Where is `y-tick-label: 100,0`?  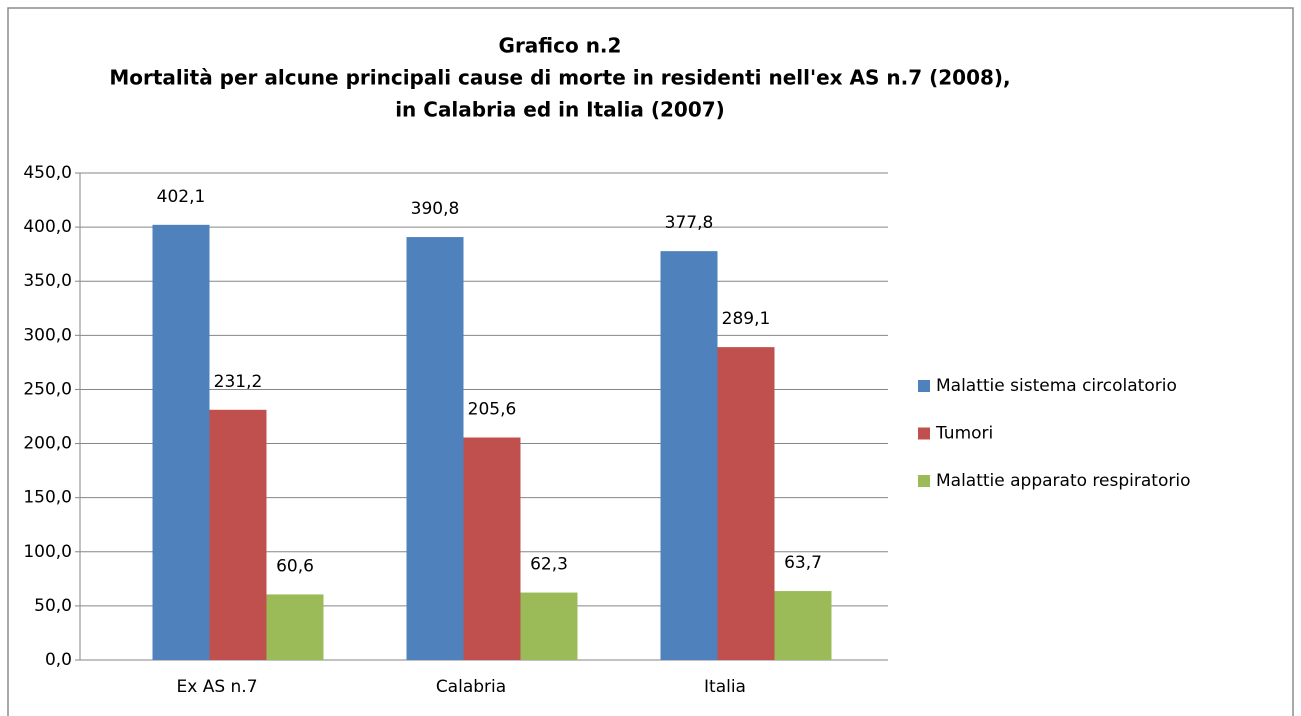 y-tick-label: 100,0 is located at coordinates (47, 552).